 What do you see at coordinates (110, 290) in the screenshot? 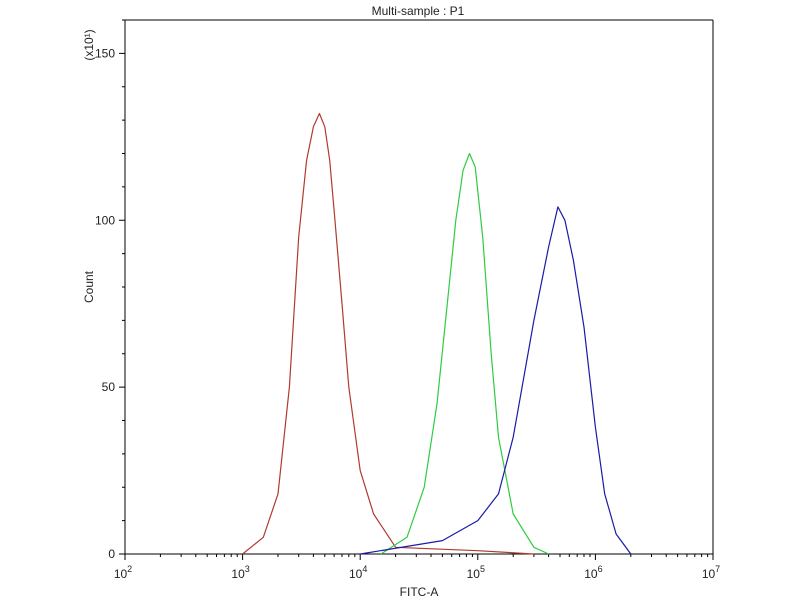
I see `y-axis-ticks: 0 50 100 150` at bounding box center [110, 290].